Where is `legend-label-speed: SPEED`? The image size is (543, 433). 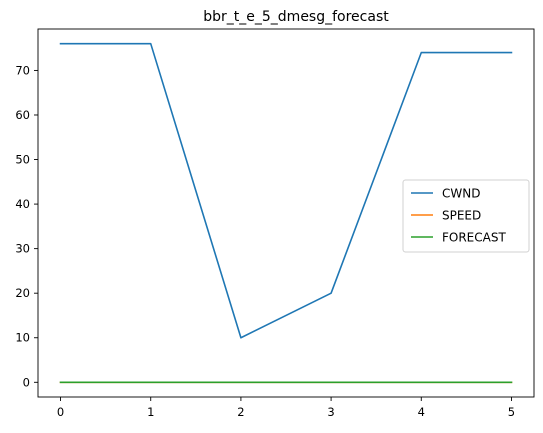 legend-label-speed: SPEED is located at coordinates (461, 216).